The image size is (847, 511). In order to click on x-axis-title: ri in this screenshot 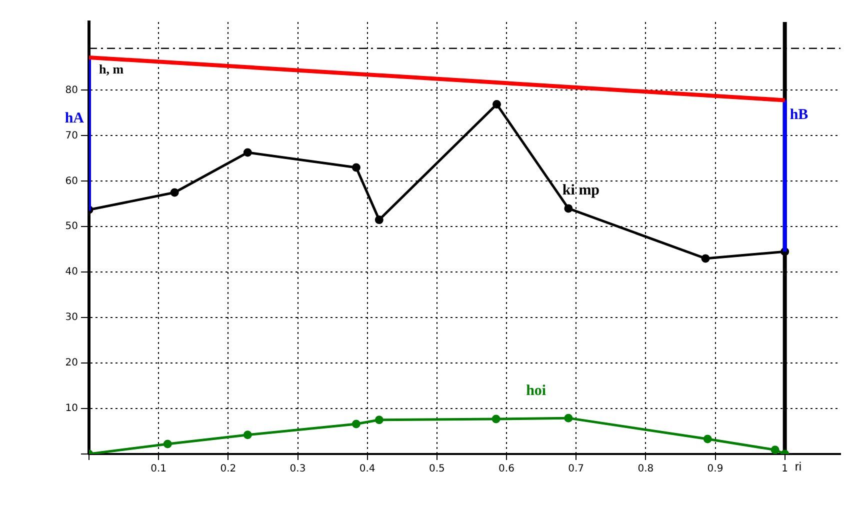, I will do `click(798, 466)`.